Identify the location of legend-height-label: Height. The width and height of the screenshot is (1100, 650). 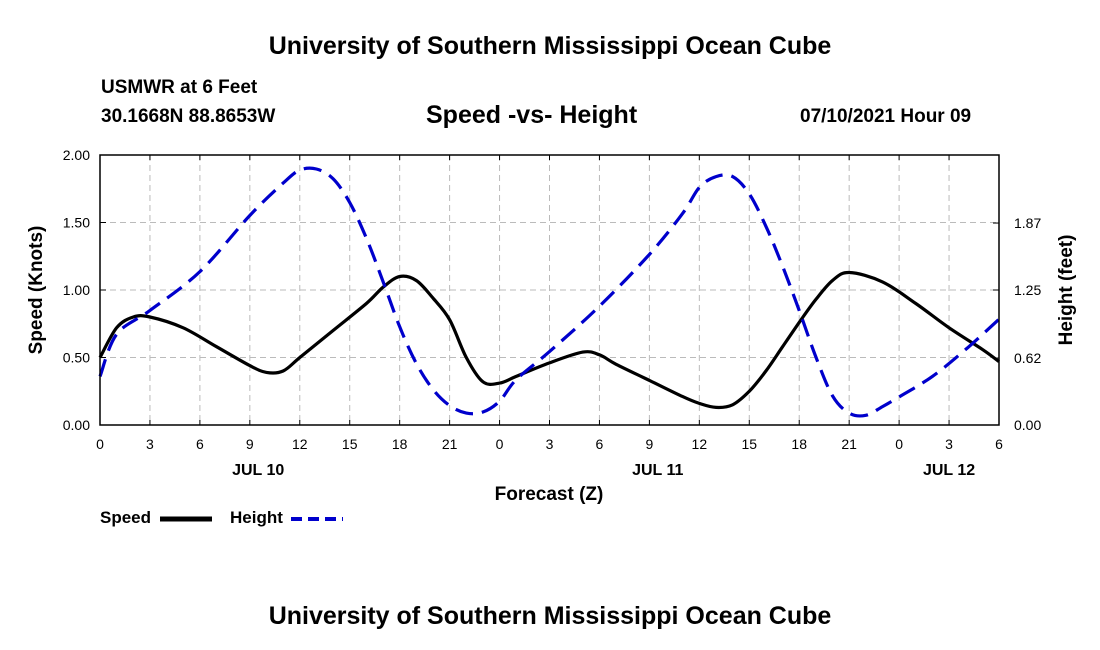
(256, 517).